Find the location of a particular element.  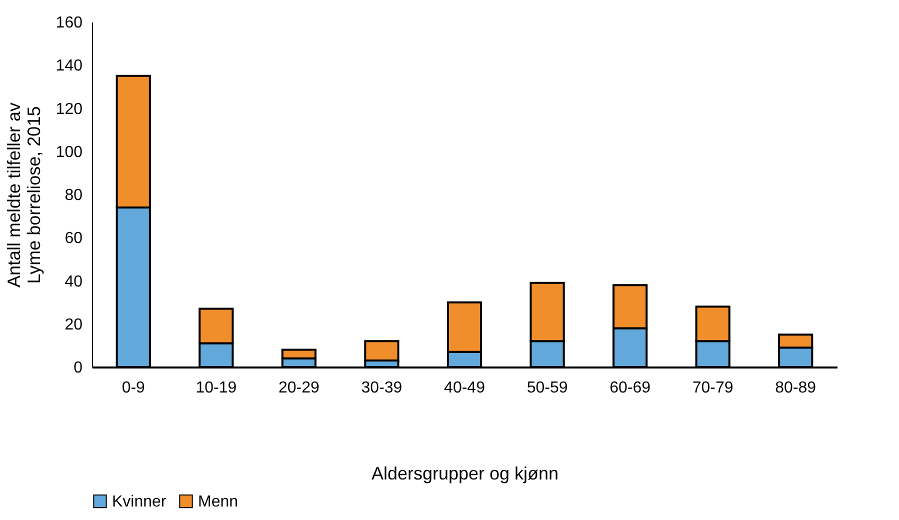

y-tick-label: 0 is located at coordinates (78, 368).